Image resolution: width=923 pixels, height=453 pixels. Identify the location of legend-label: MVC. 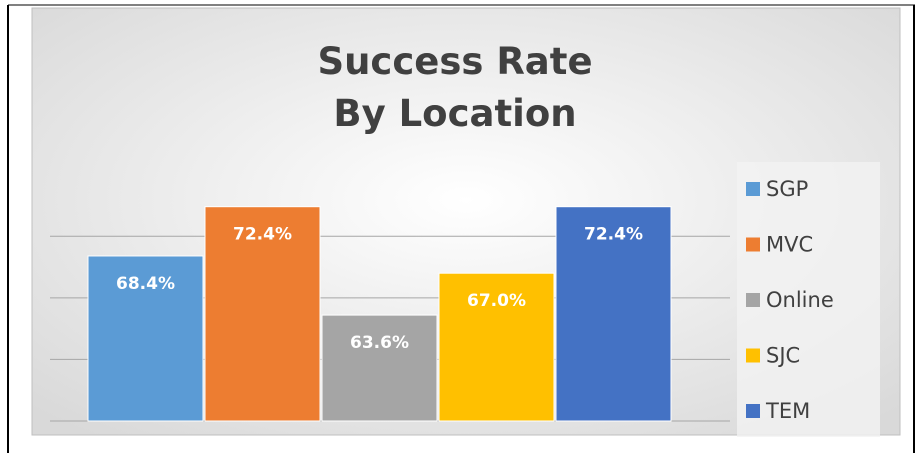
(789, 245).